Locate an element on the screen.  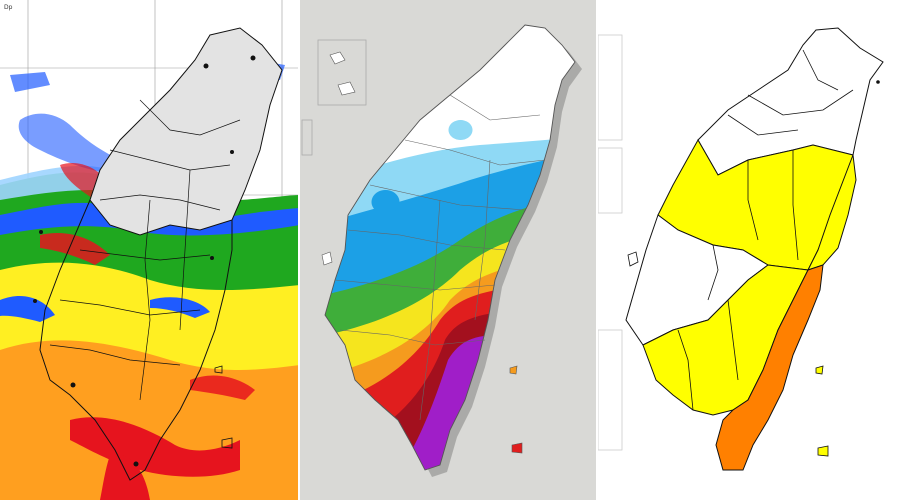
rainfall-orchid-island is located at coordinates (517, 448).